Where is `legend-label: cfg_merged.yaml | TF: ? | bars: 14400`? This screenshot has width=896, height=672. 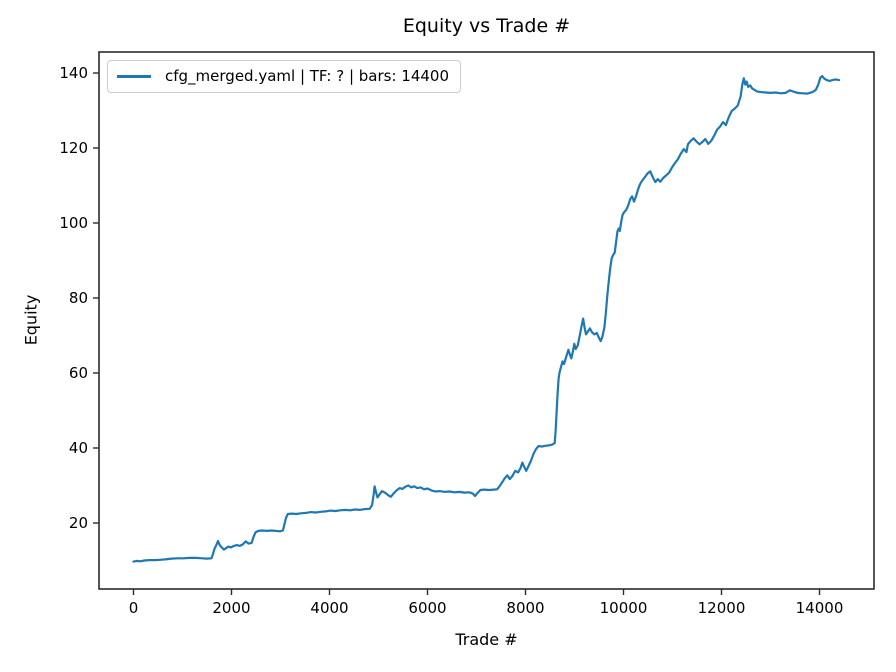 legend-label: cfg_merged.yaml | TF: ? | bars: 14400 is located at coordinates (307, 76).